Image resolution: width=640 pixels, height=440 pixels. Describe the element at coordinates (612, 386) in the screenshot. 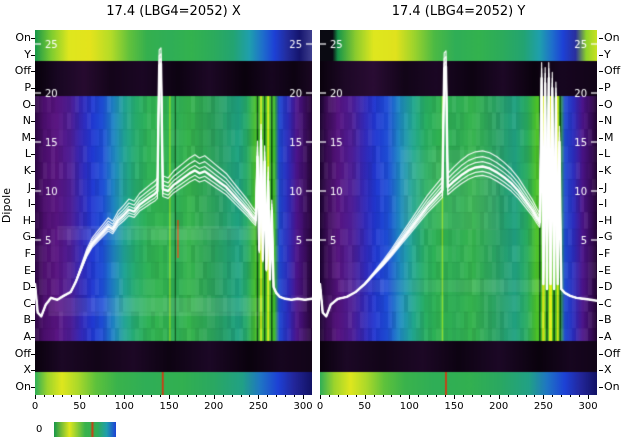

I see `dipole-label-right: On` at that location.